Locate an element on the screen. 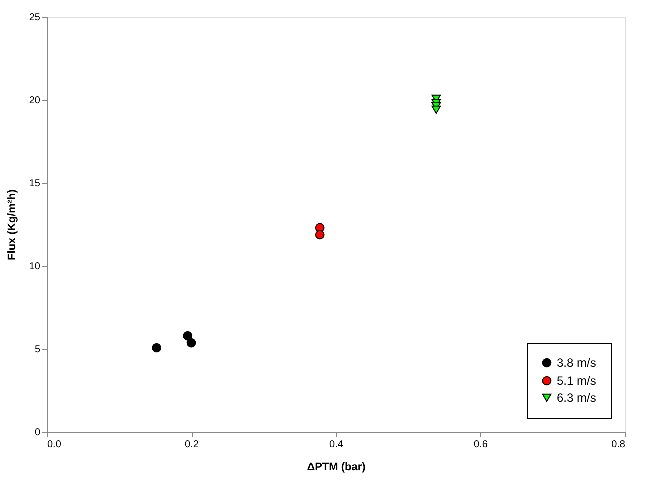 This screenshot has height=499, width=658. y-axis-title: Flux (Kg/m²h) is located at coordinates (12, 224).